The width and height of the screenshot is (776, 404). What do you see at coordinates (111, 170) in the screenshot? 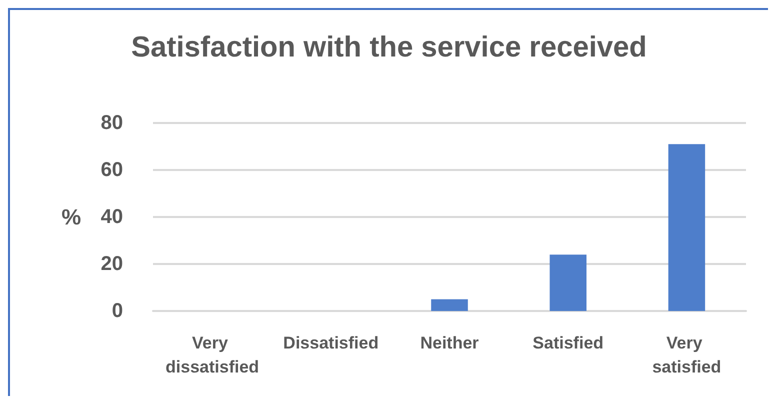
I see `y-tick-label: 60` at bounding box center [111, 170].